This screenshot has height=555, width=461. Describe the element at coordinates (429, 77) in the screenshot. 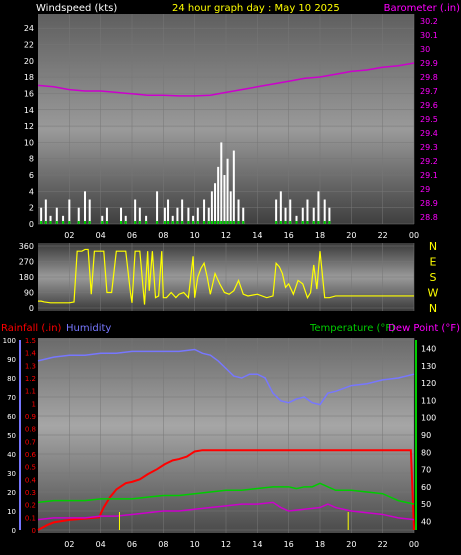

I see `barometer-tick-label: 29.8` at that location.